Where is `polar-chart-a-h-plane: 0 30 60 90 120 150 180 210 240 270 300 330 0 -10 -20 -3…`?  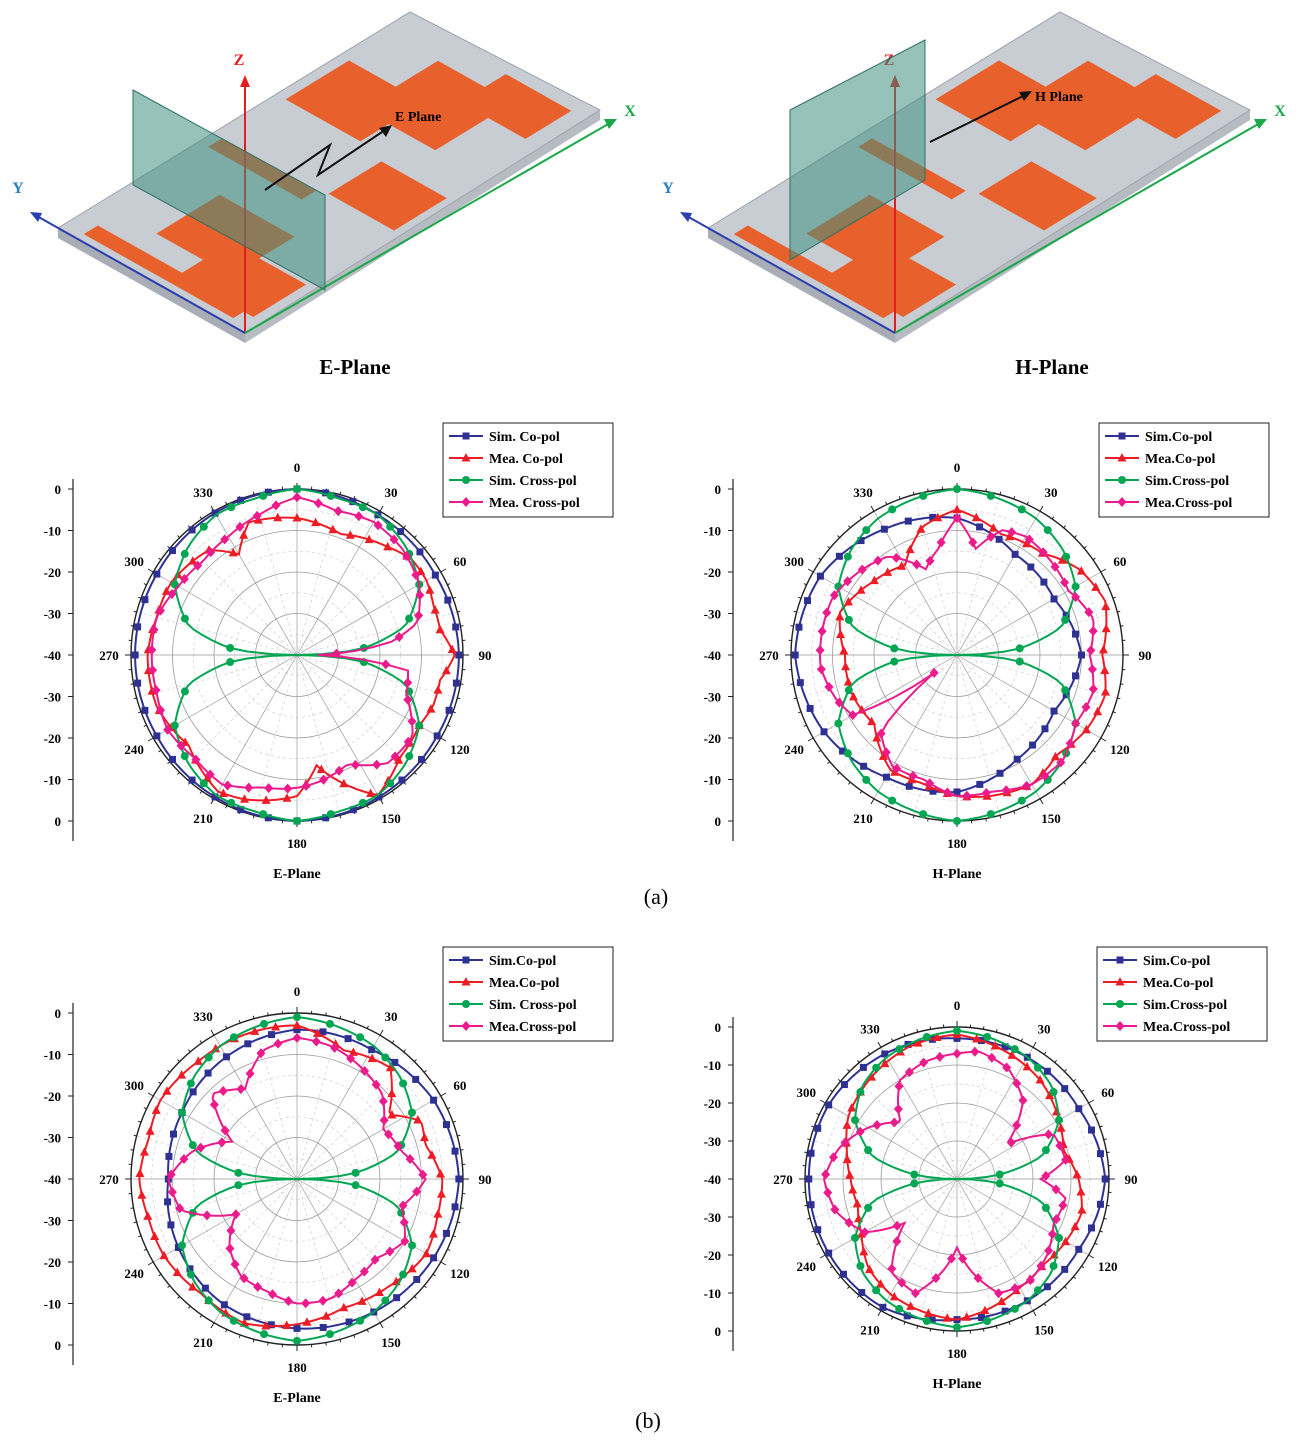 polar-chart-a-h-plane: 0 30 60 90 120 150 180 210 240 270 300 330 0 -10 -20 -3… is located at coordinates (987, 652).